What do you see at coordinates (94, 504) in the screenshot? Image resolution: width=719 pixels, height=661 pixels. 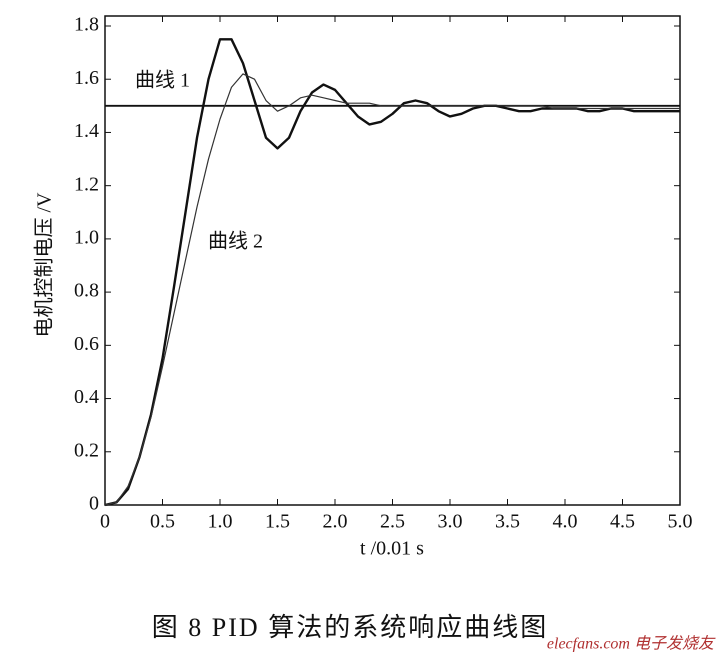 I see `y-tick-label: 0` at bounding box center [94, 504].